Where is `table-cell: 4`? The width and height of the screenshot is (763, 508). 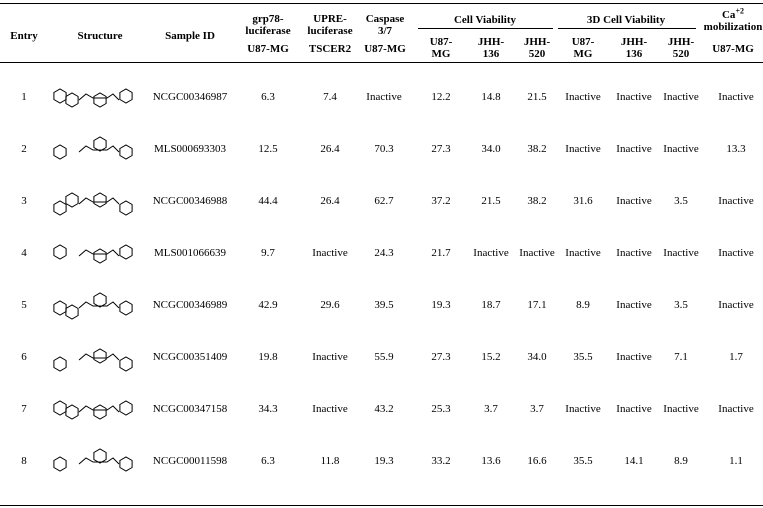 table-cell: 4 is located at coordinates (24, 253).